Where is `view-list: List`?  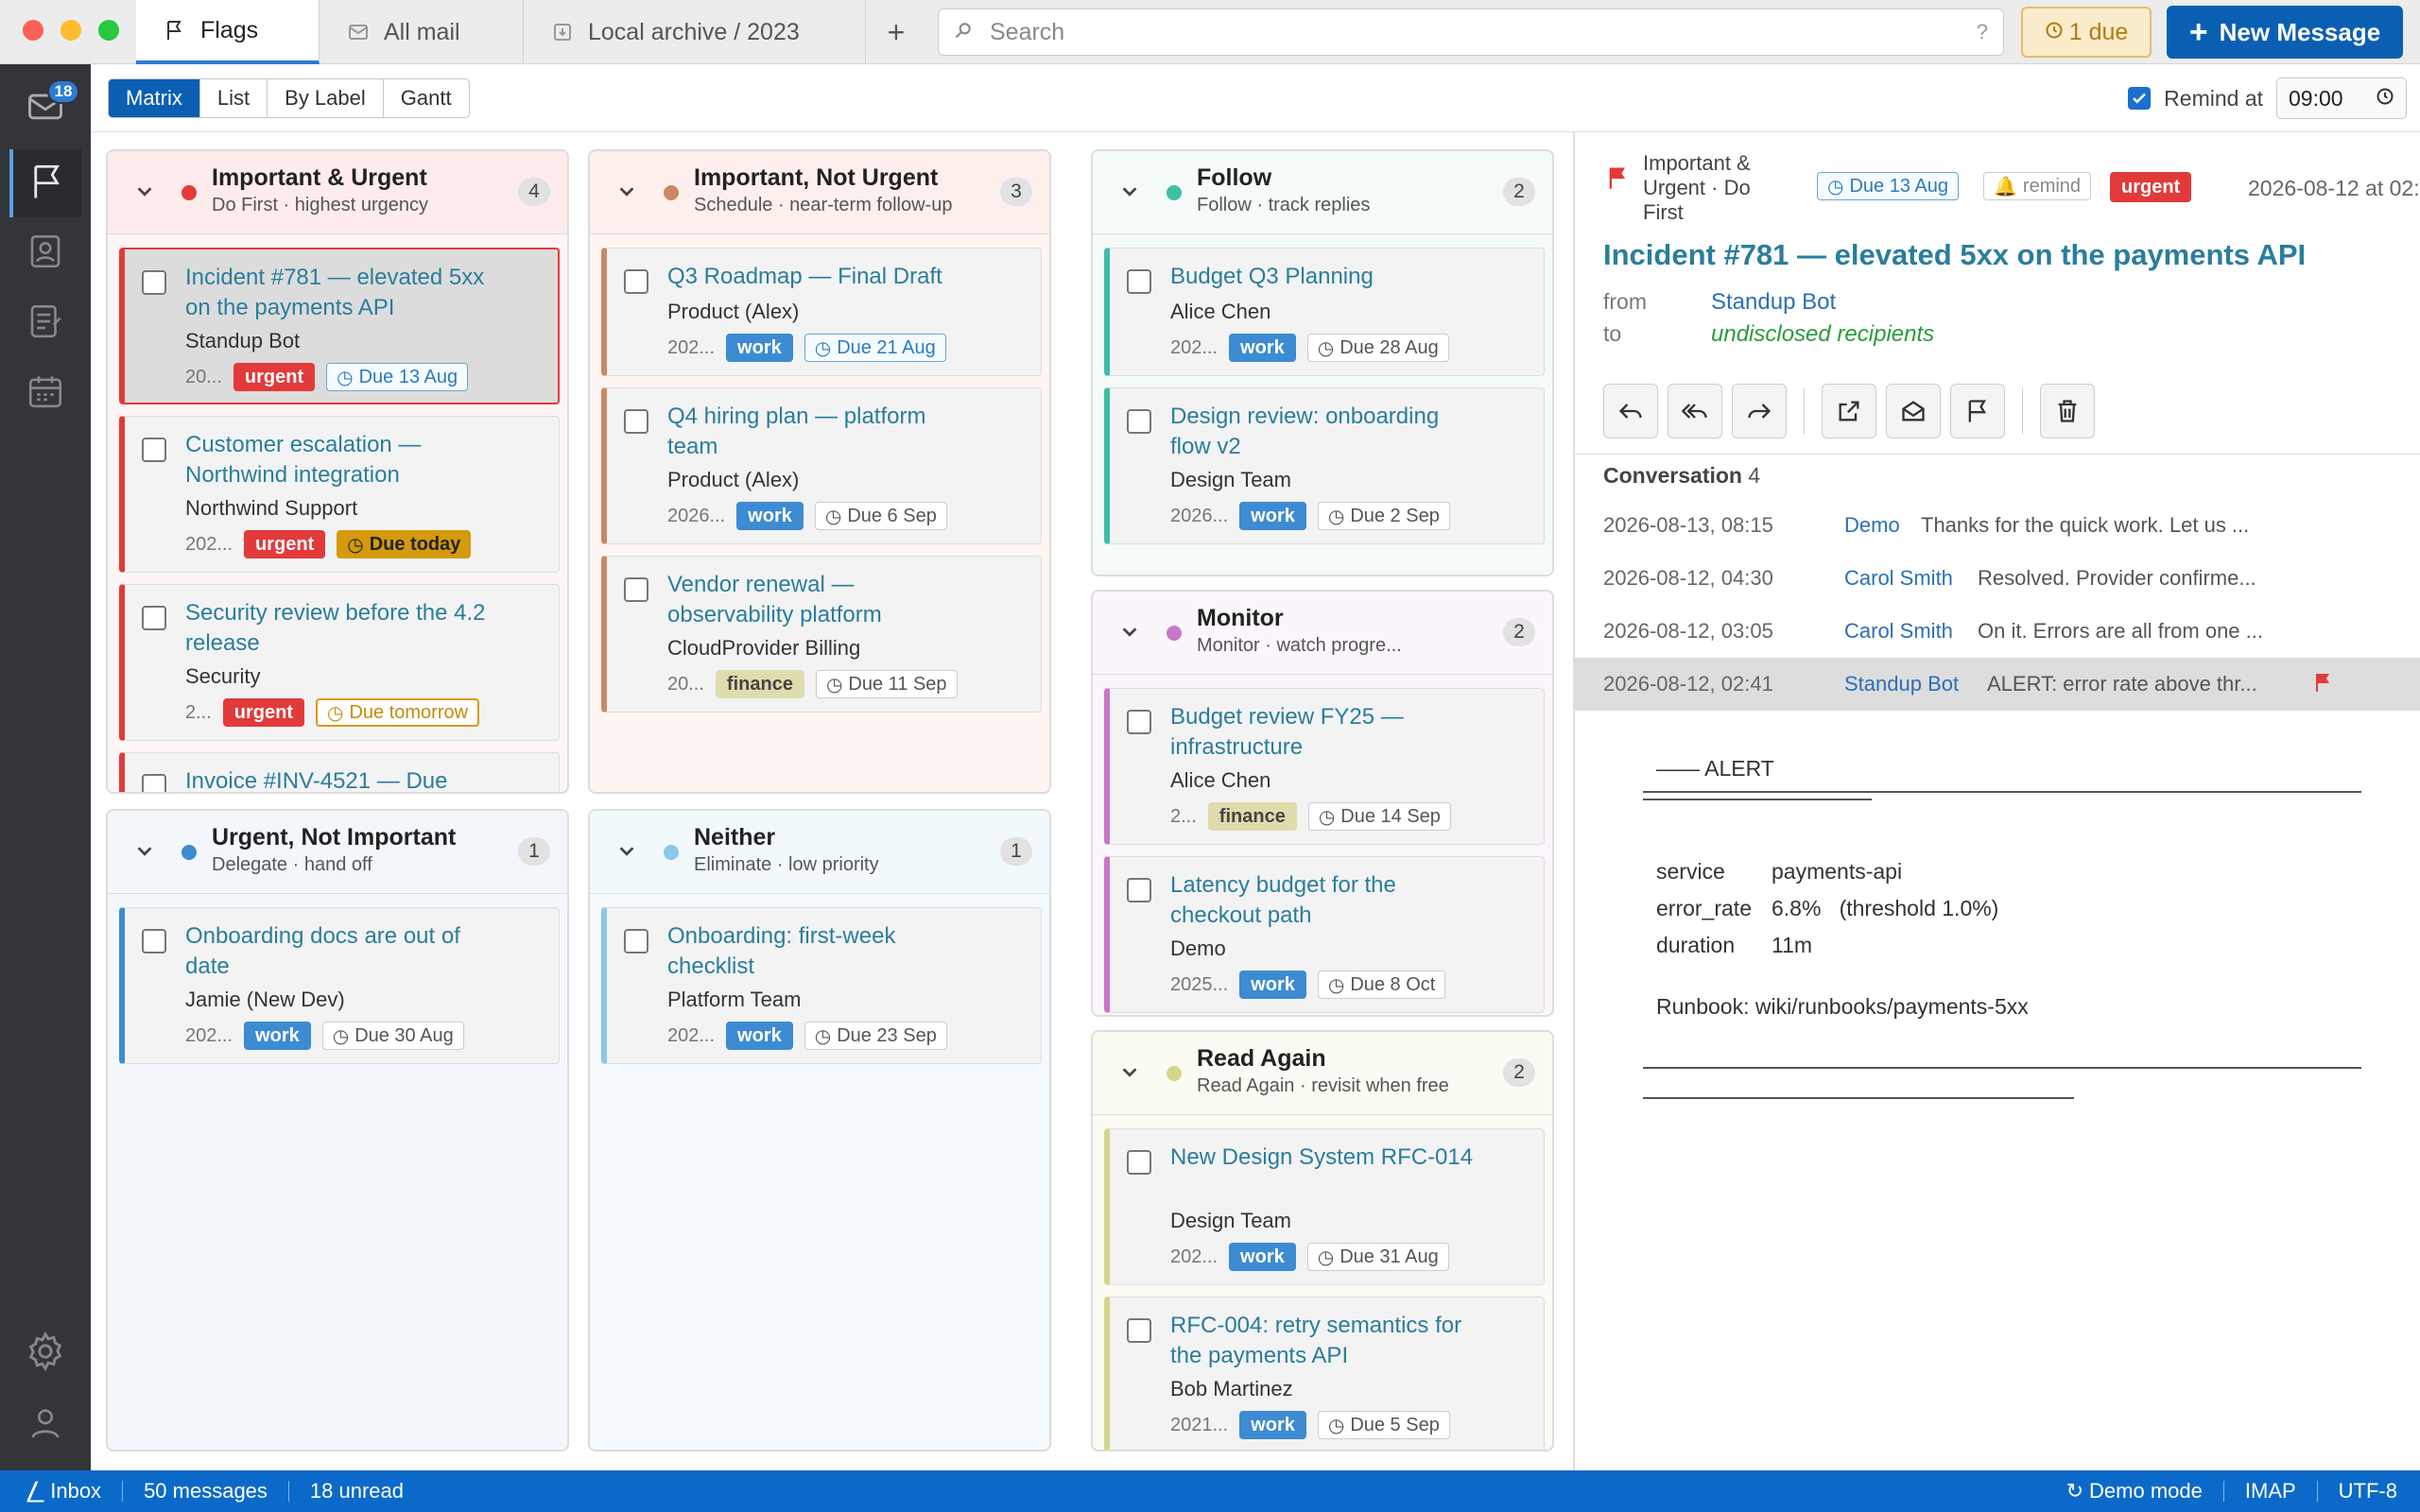 view-list: List is located at coordinates (234, 98).